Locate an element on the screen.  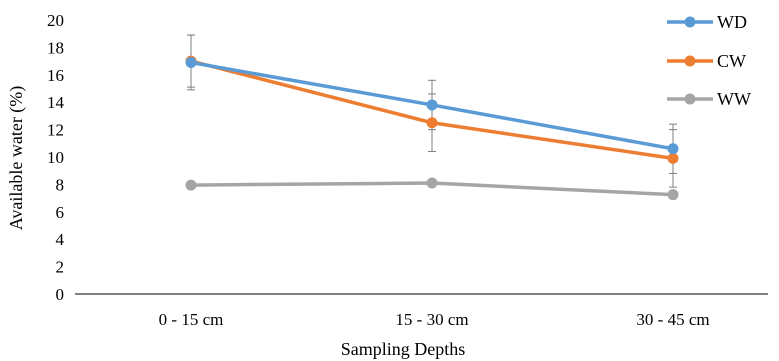
x-axis-ticks: 0 - 15 cm 15 - 30 cm 30 - 45 cm is located at coordinates (434, 319).